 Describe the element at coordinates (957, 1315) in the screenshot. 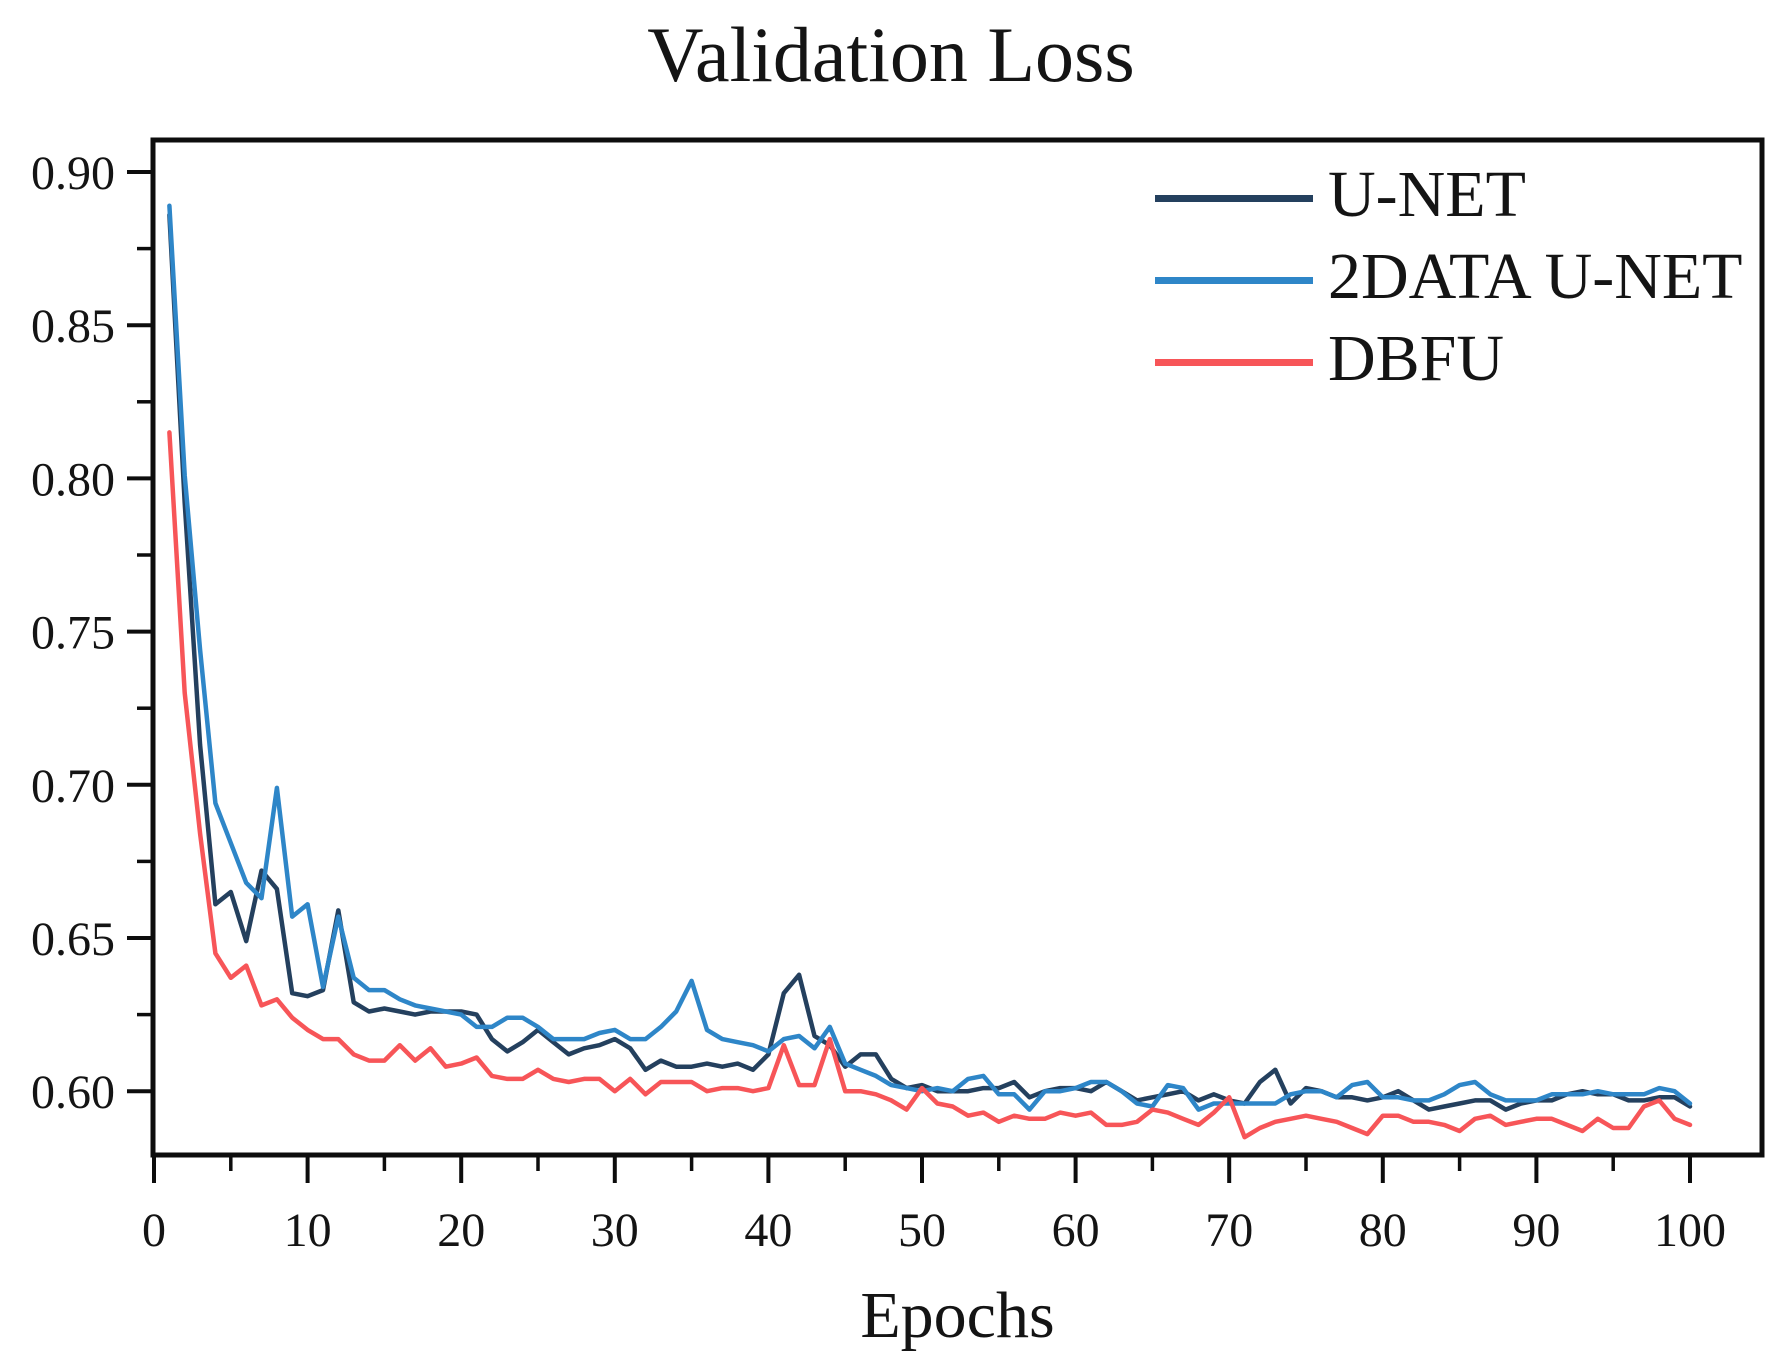

I see `x-axis-title: Epochs` at that location.